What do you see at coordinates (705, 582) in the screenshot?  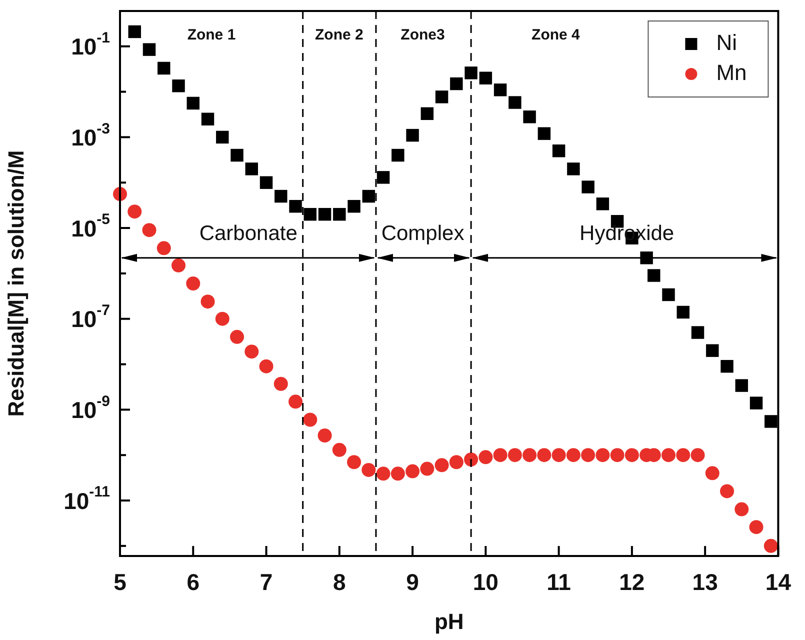 I see `x-tick-label: 13` at bounding box center [705, 582].